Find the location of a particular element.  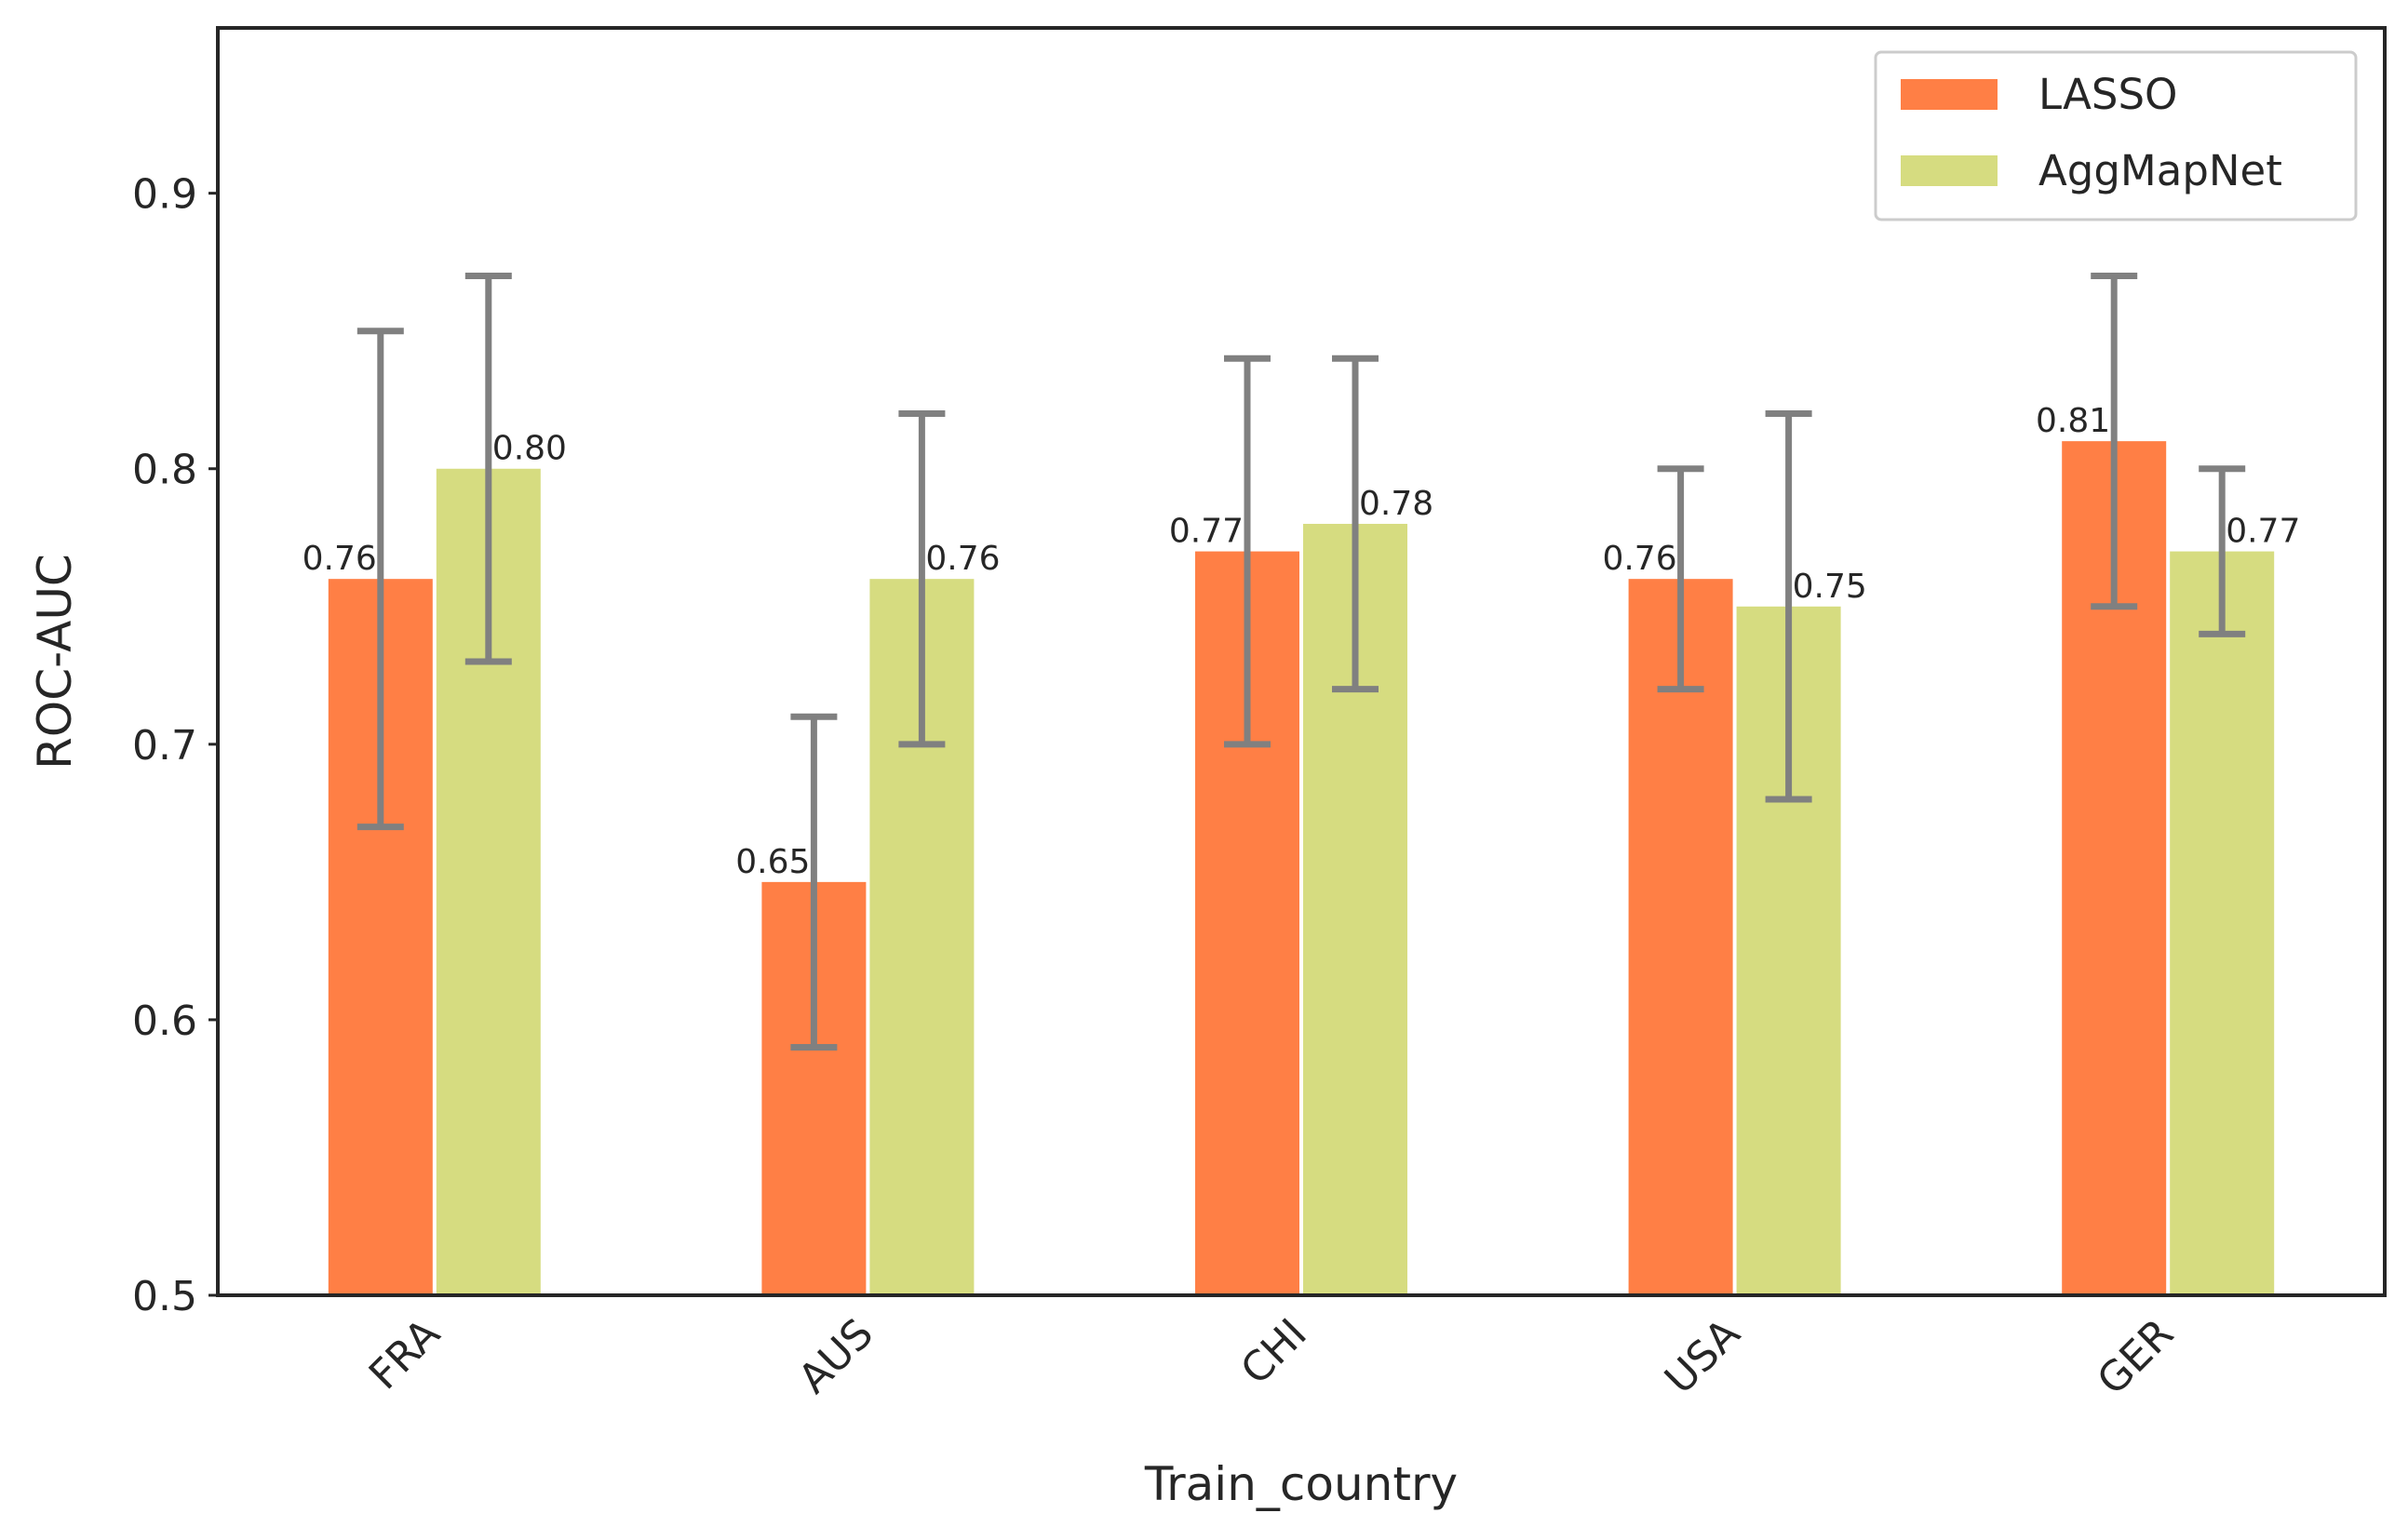

y-axis-label: ROC-AUC is located at coordinates (55, 662).